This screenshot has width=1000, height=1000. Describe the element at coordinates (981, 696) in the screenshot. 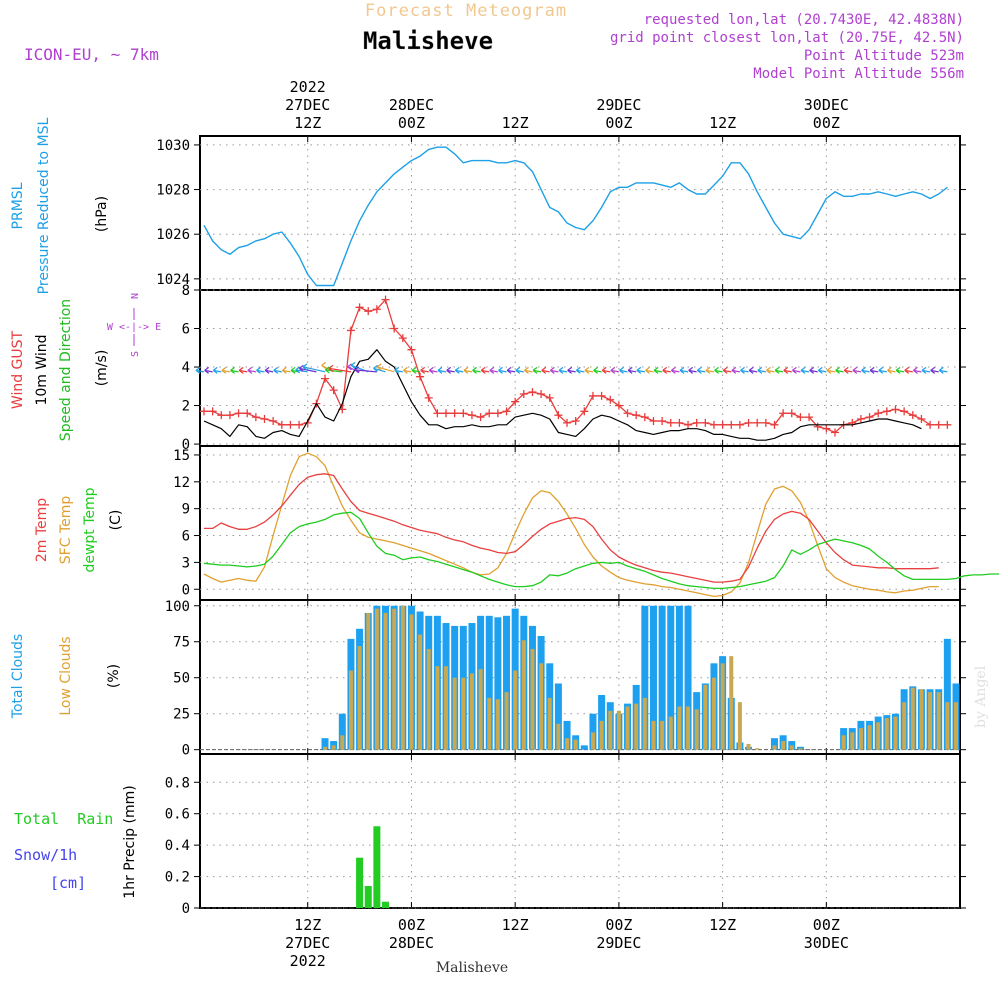

I see `watermark: by Angel` at that location.